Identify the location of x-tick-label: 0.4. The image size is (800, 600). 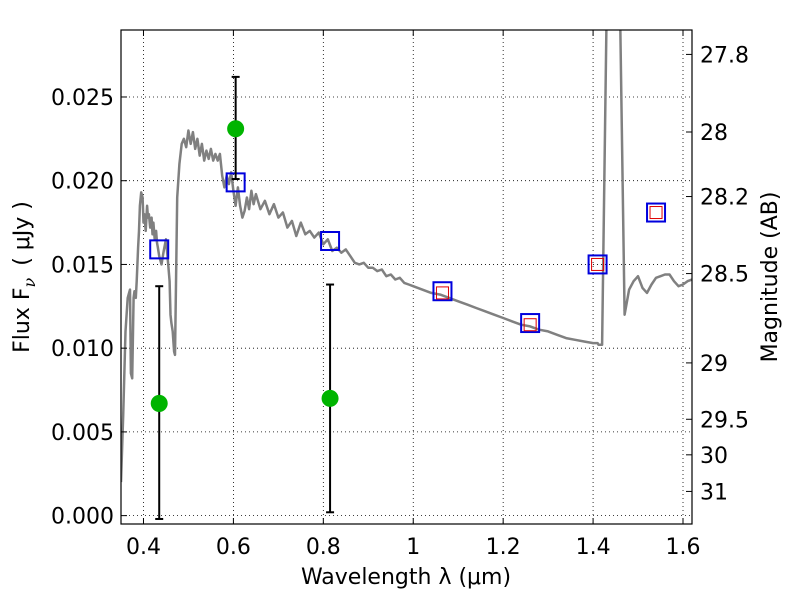
(143, 547).